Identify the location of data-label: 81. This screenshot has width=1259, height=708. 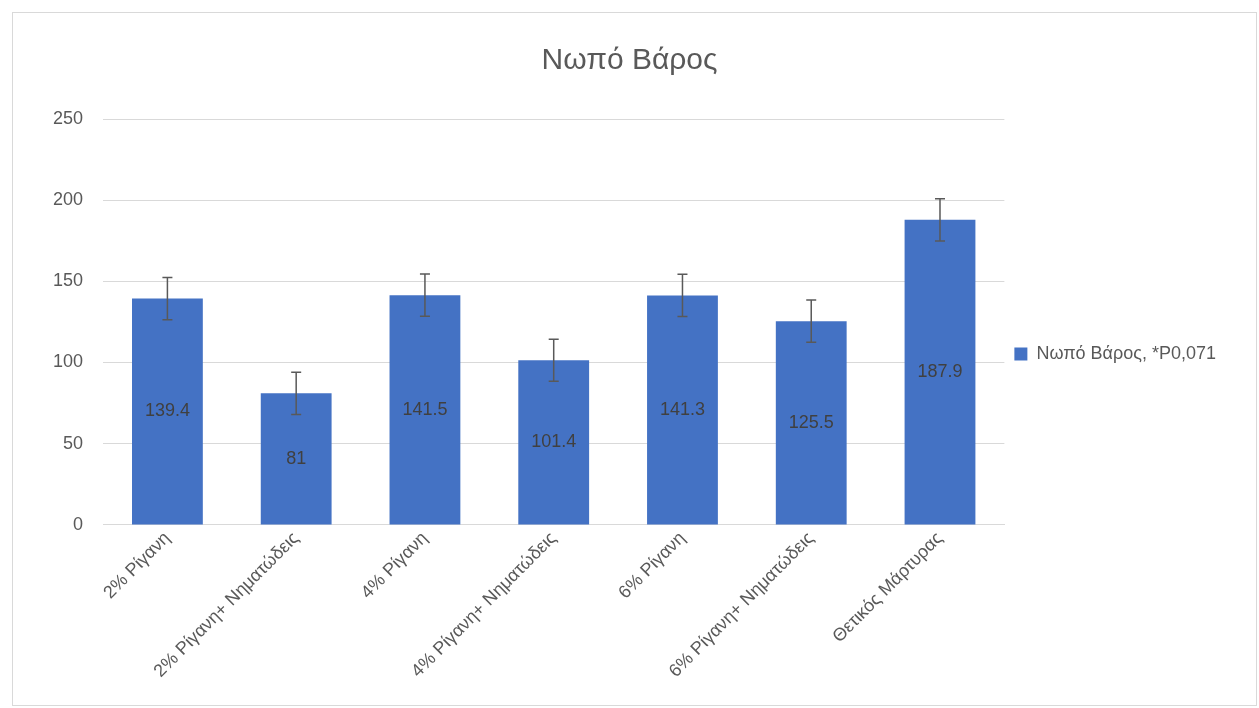
(296, 457).